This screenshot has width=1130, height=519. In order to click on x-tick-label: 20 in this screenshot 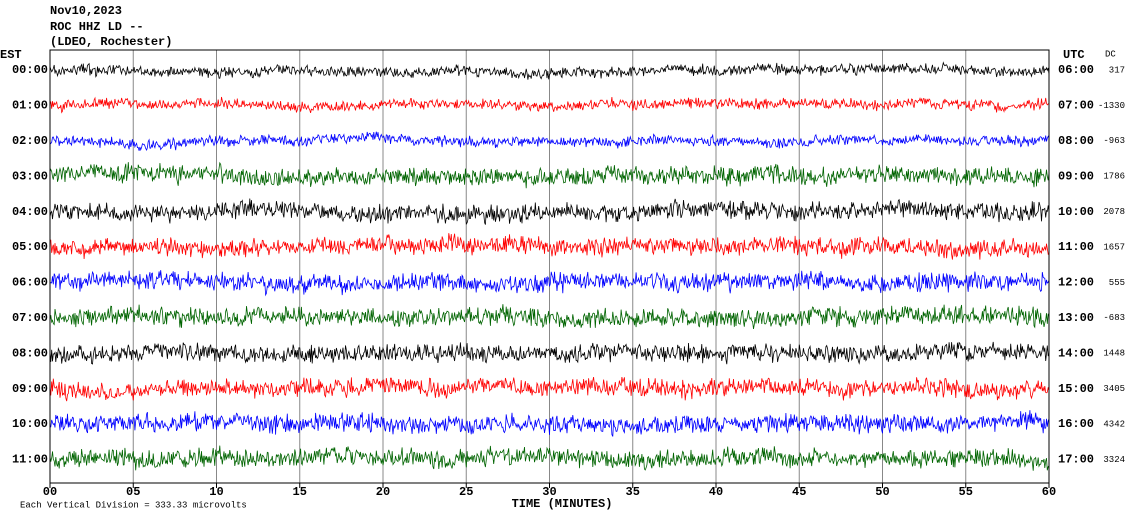, I will do `click(383, 492)`.